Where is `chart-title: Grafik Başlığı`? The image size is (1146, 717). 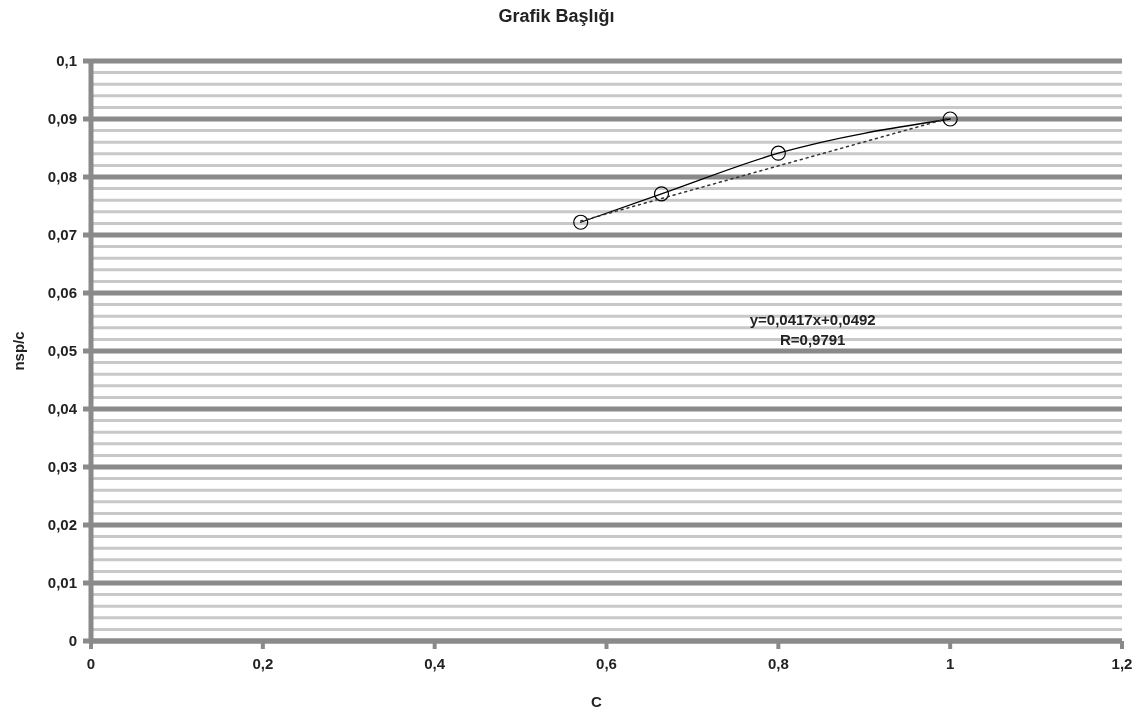
chart-title: Grafik Başlığı is located at coordinates (556, 16).